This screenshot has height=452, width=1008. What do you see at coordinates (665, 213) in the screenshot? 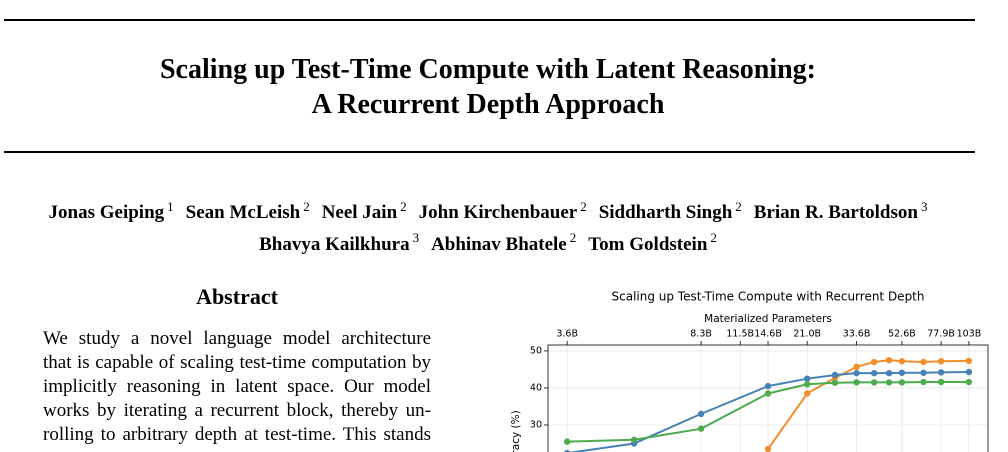
I see `author-name: Siddharth Singh` at bounding box center [665, 213].